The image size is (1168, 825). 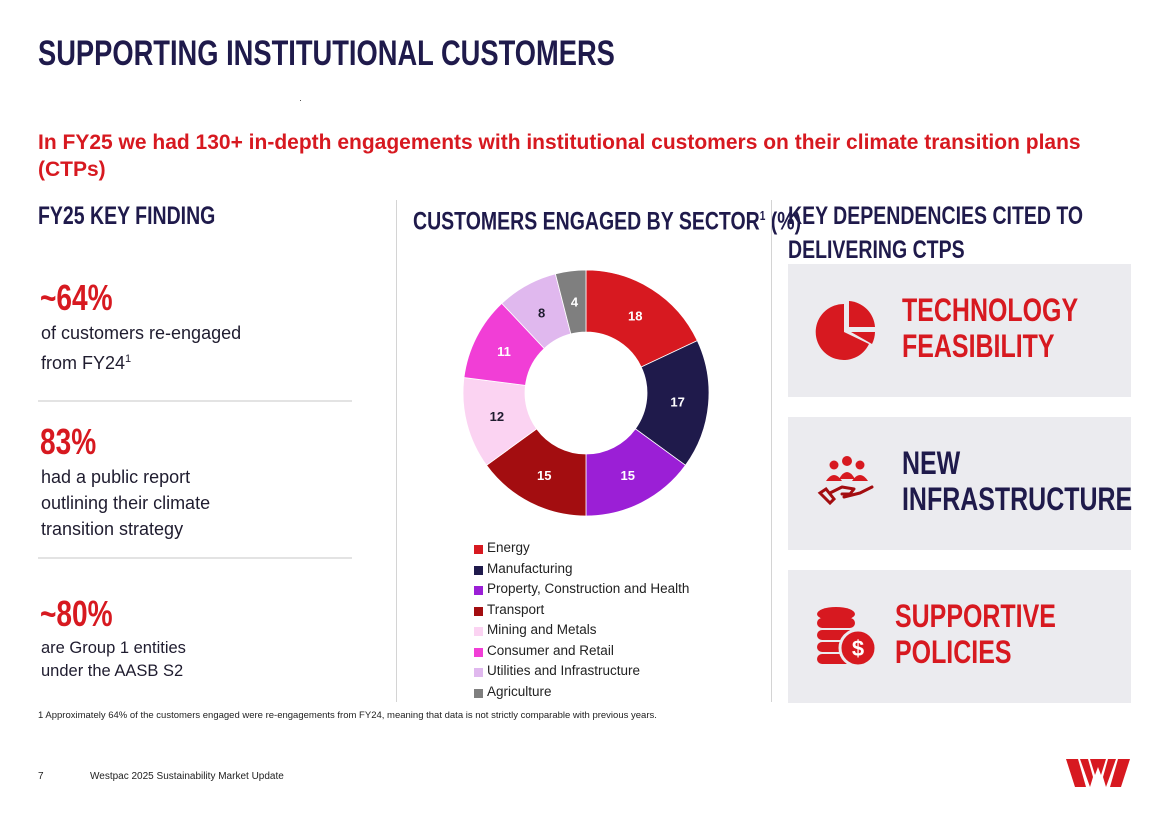 What do you see at coordinates (990, 328) in the screenshot?
I see `dependency-label: TECHNOLOGY FEASIBILITY` at bounding box center [990, 328].